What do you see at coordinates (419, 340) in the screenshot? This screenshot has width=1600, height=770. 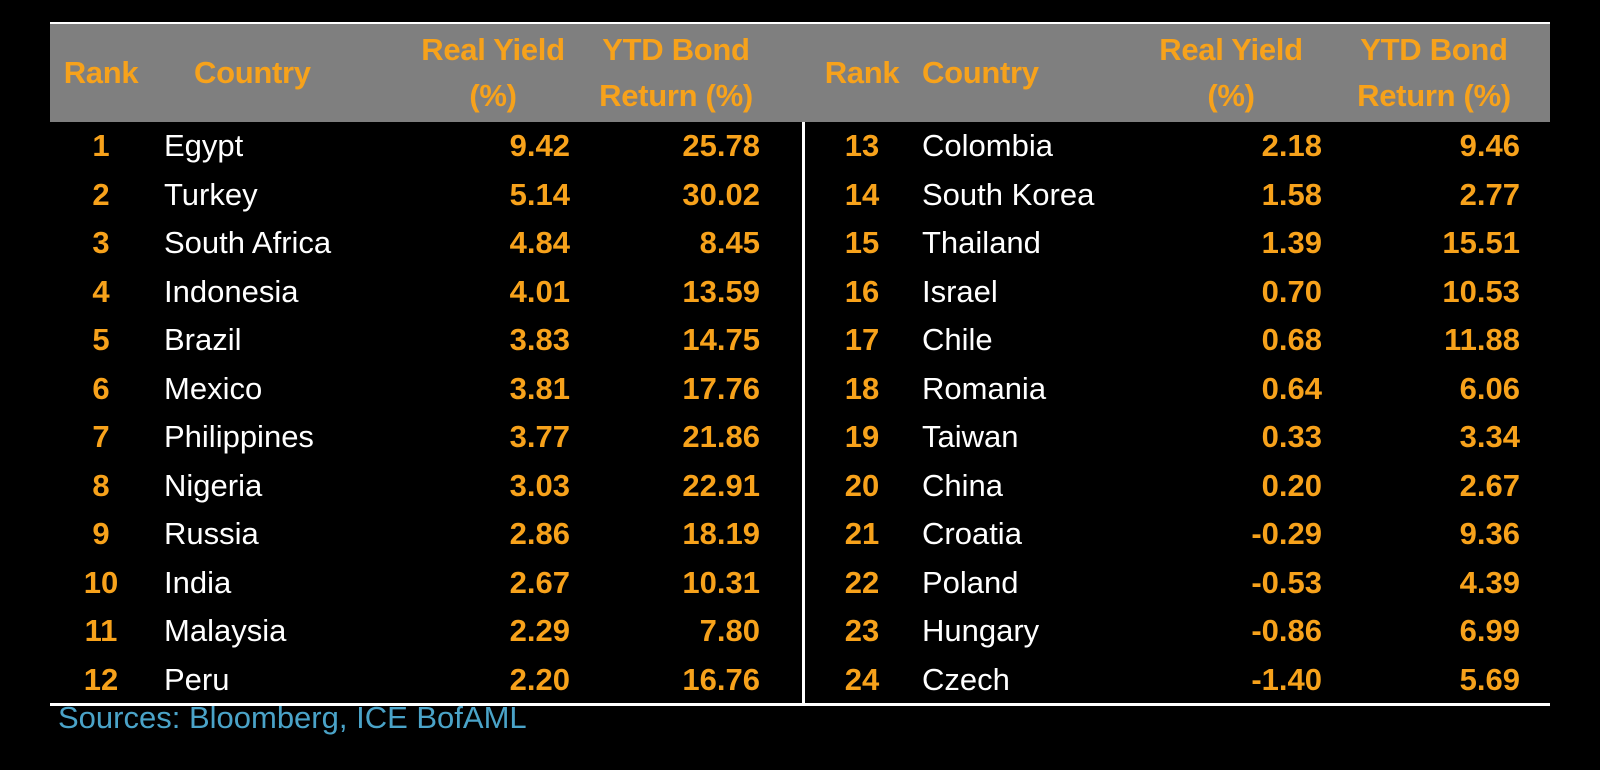 I see `table-row: 5 Brazil 3.83 14.75` at bounding box center [419, 340].